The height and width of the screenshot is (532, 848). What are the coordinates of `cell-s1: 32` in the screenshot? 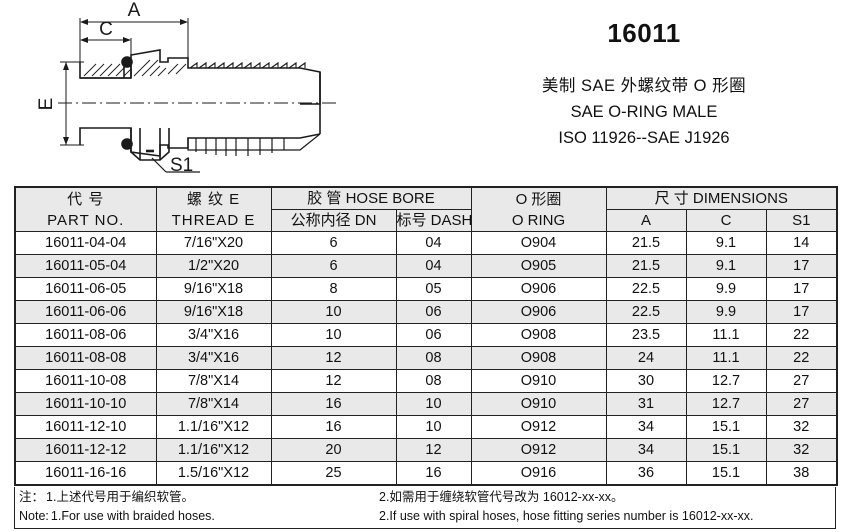 It's located at (801, 450).